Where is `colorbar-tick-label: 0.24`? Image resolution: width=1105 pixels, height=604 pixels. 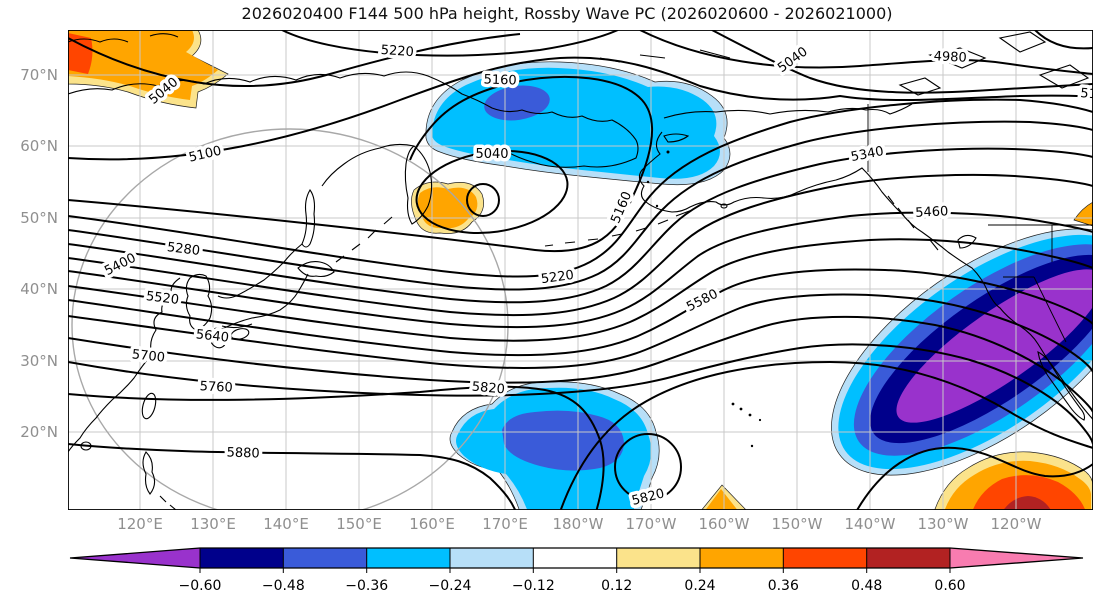 colorbar-tick-label: 0.24 is located at coordinates (699, 586).